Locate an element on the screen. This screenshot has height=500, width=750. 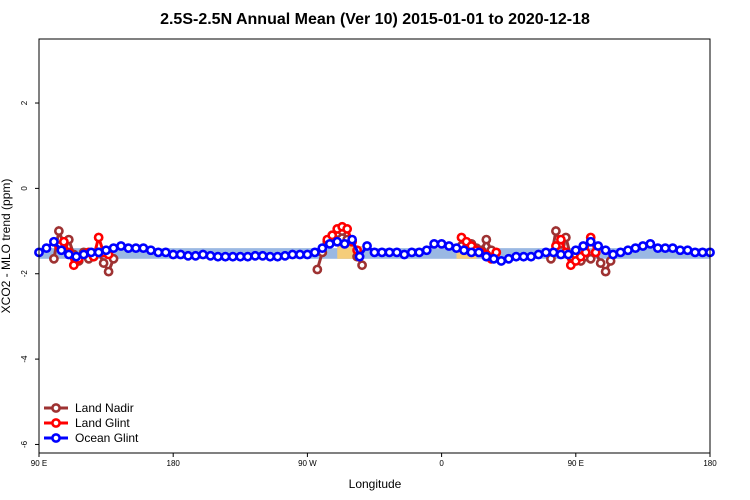
x-tick-label: 180 is located at coordinates (710, 463).